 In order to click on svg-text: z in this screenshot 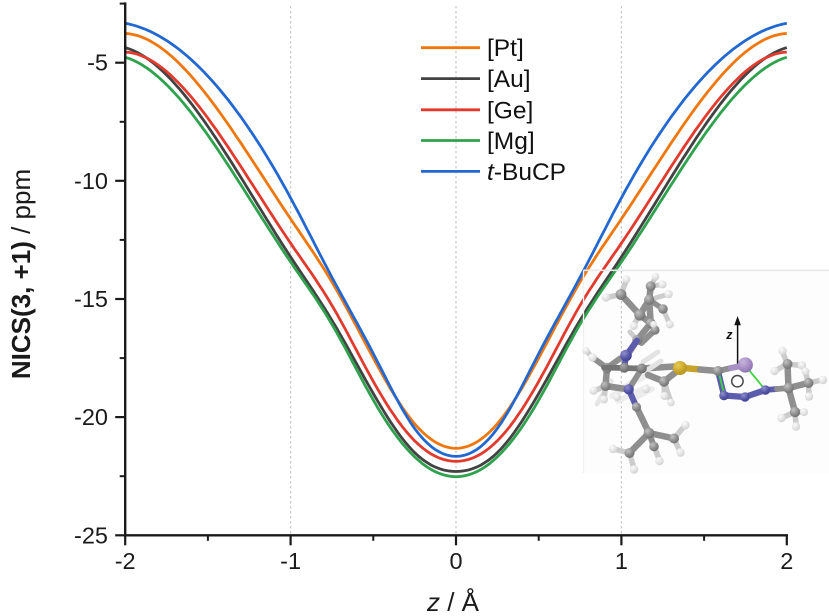, I will do `click(729, 335)`.